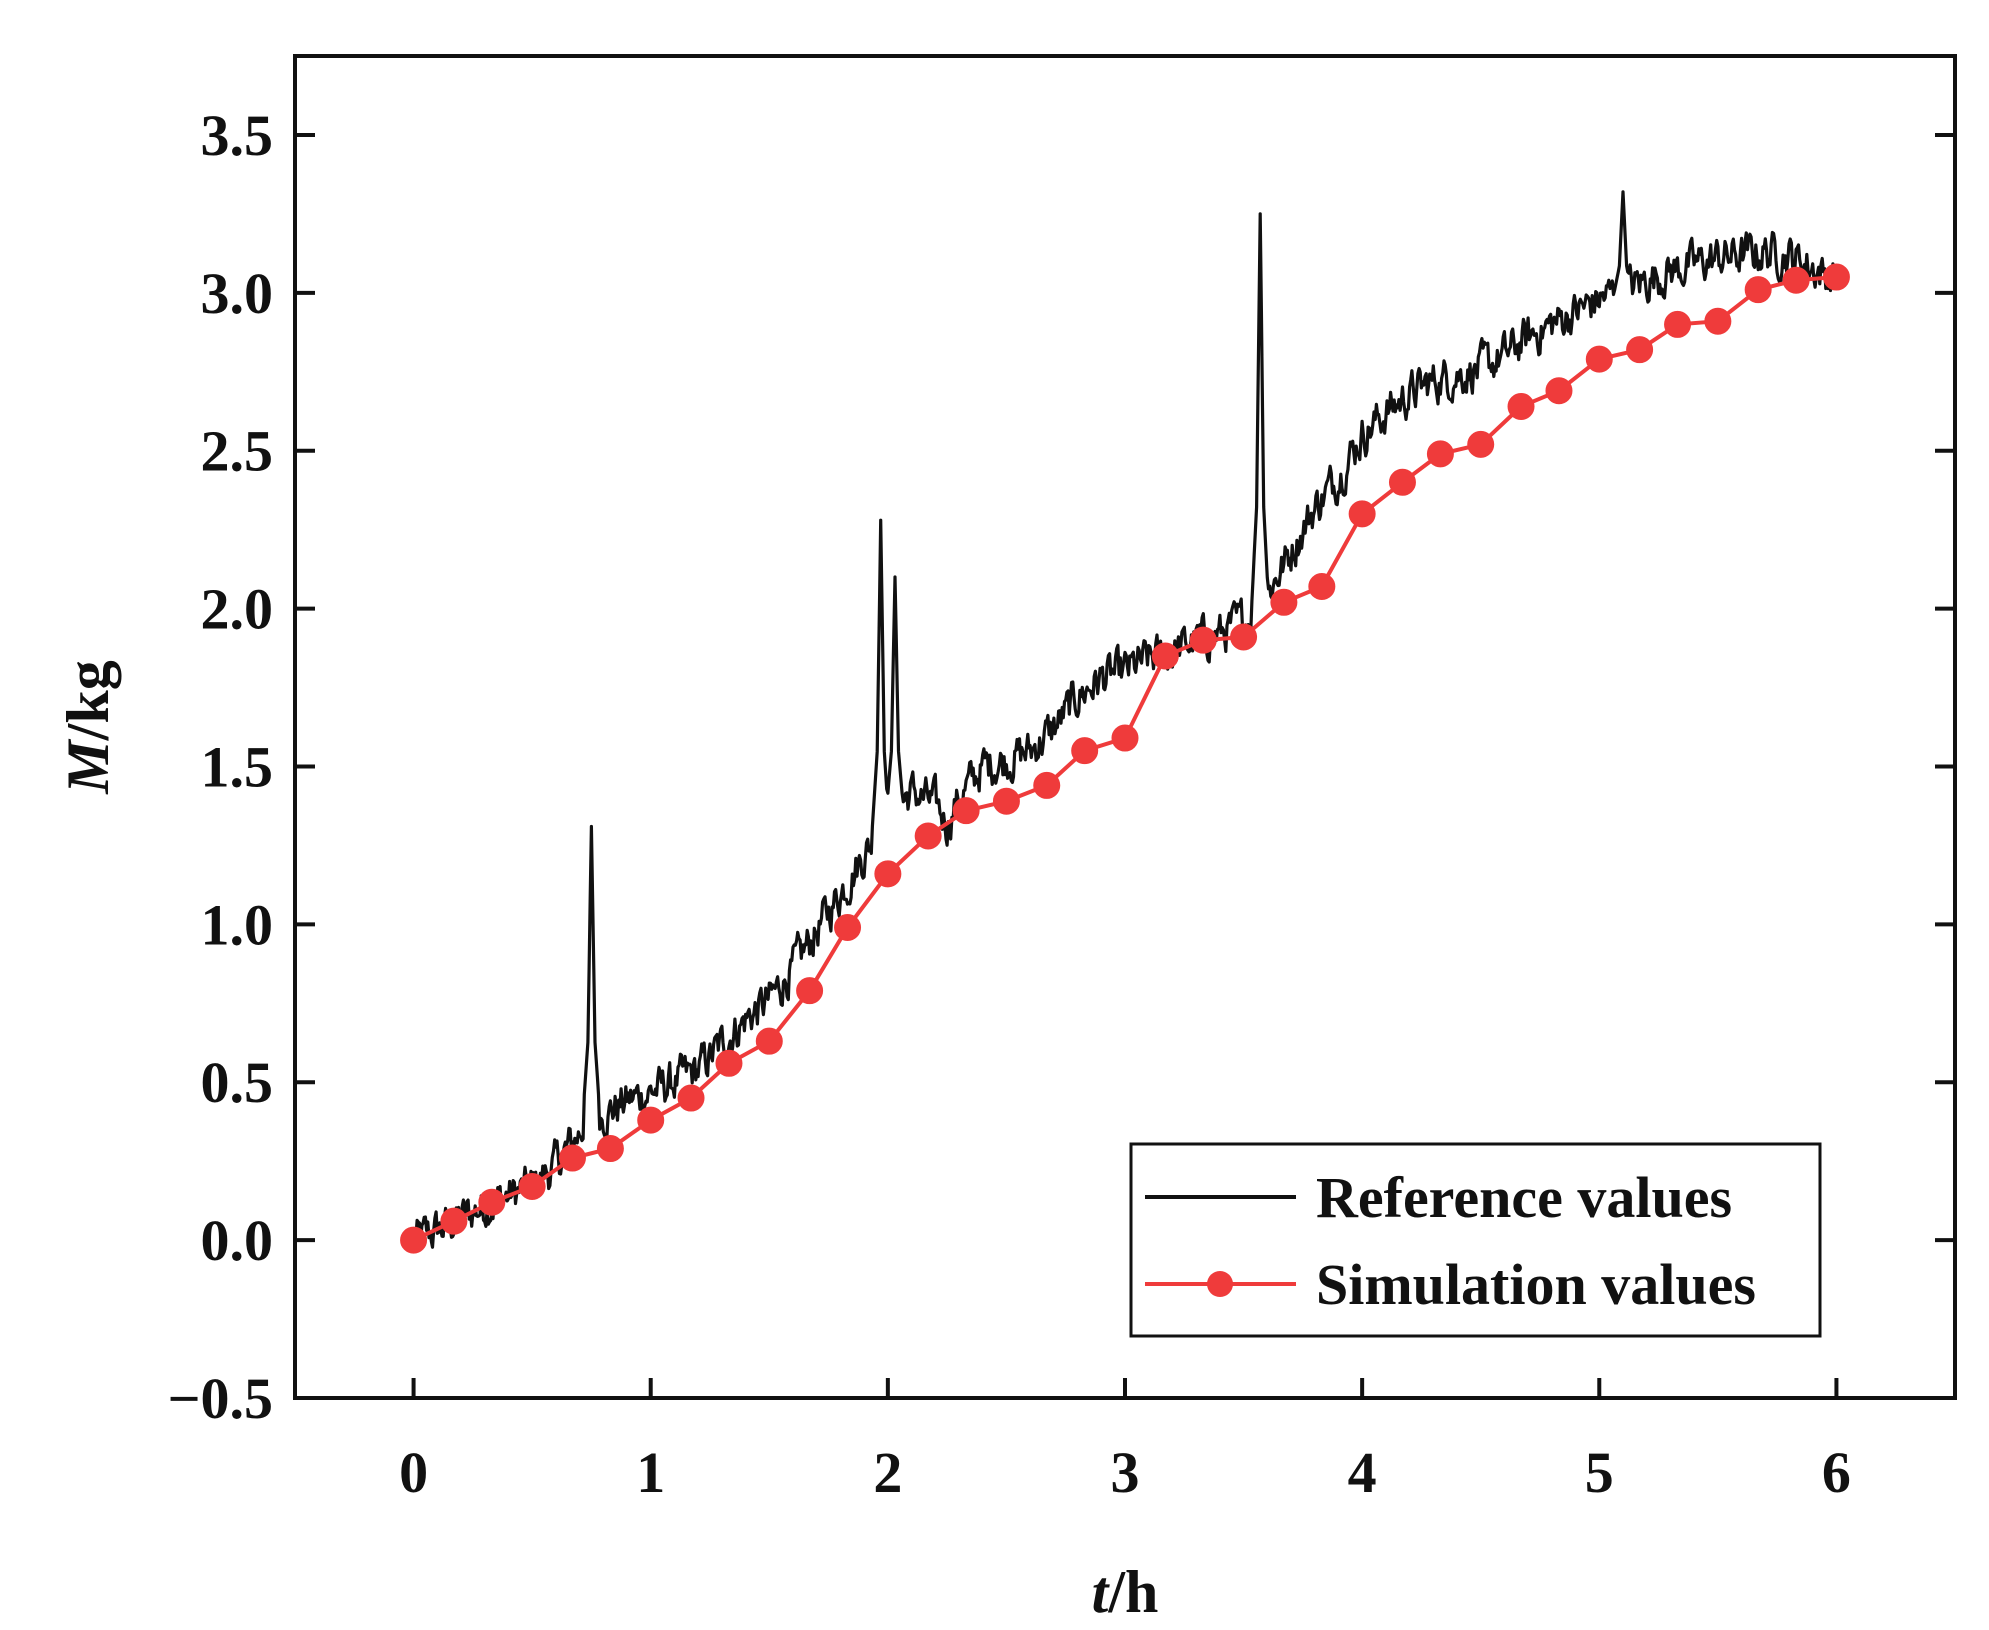  I want to click on y-tick-label-1: 0.0, so click(237, 1240).